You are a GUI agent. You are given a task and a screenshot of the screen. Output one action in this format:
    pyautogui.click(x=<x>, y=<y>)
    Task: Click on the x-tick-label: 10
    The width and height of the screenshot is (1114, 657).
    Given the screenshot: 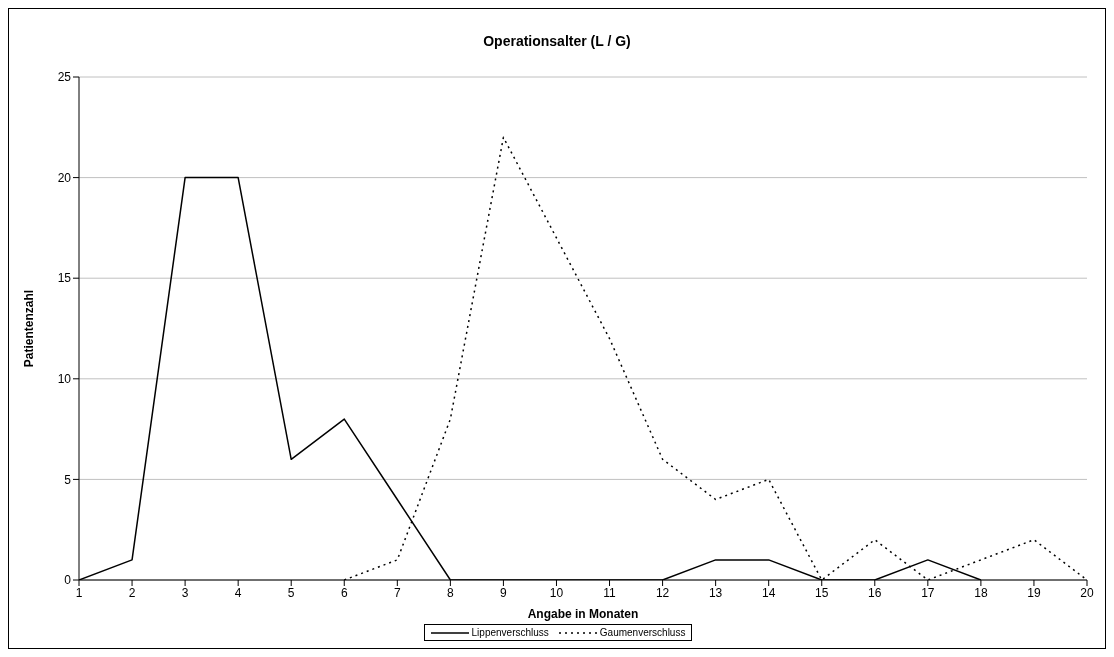 What is the action you would take?
    pyautogui.click(x=556, y=592)
    